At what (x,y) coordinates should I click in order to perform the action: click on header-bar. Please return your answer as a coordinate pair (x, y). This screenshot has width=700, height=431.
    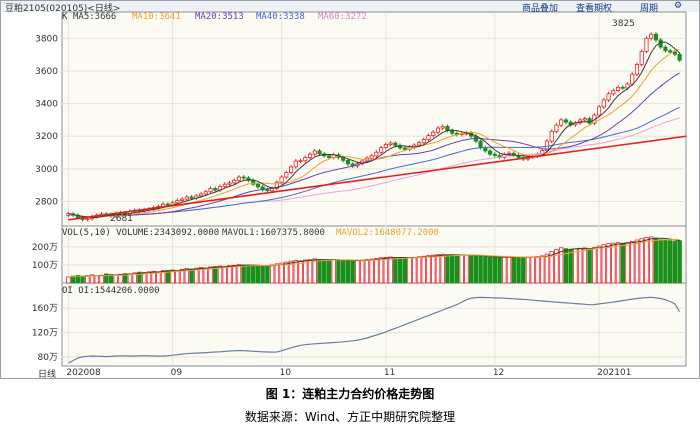
    Looking at the image, I should click on (350, 6).